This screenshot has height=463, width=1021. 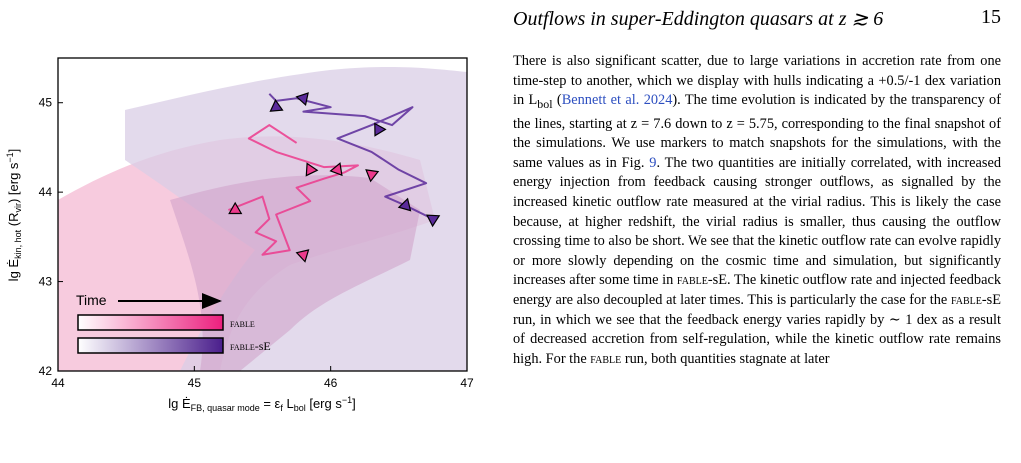 What do you see at coordinates (250, 346) in the screenshot?
I see `legend-fable-se-label: fable-sE` at bounding box center [250, 346].